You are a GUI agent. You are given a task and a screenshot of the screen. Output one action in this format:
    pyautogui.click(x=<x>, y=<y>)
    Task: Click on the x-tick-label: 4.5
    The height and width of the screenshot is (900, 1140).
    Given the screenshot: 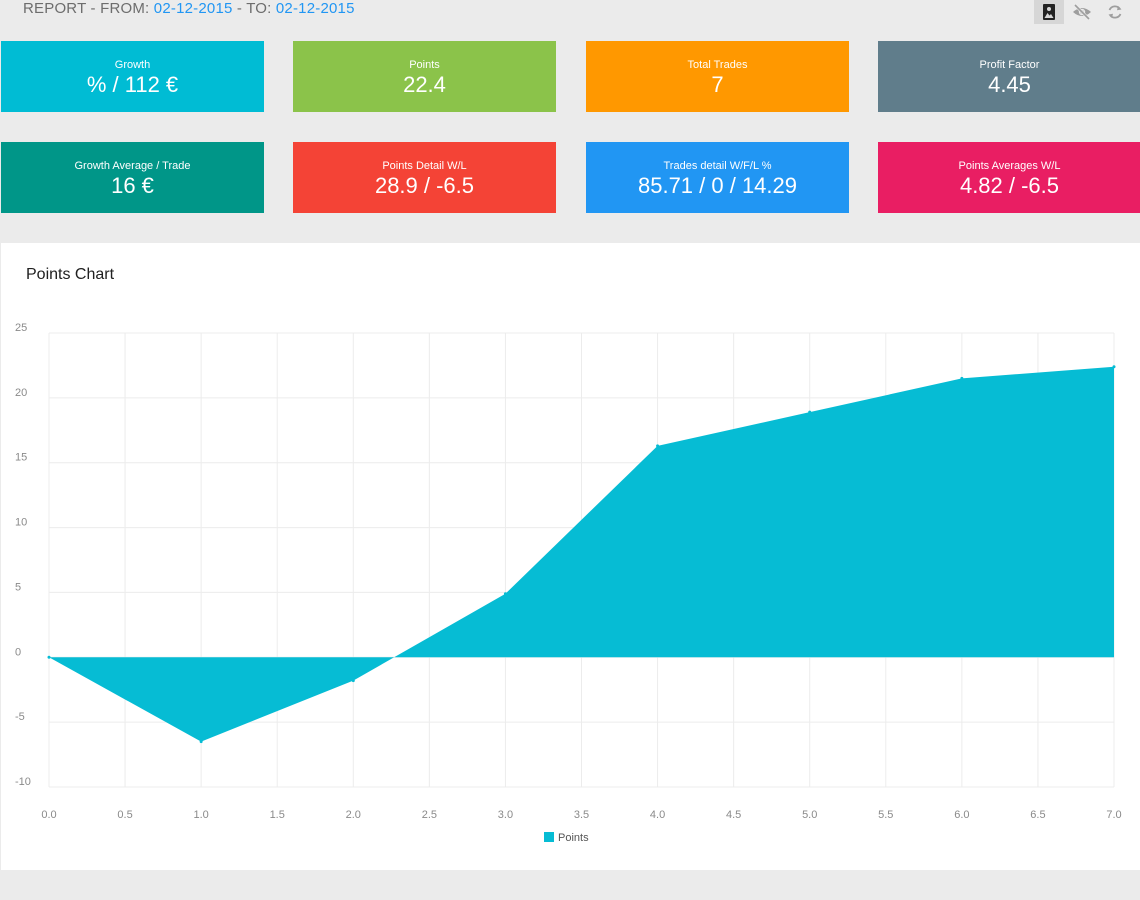 What is the action you would take?
    pyautogui.click(x=733, y=815)
    